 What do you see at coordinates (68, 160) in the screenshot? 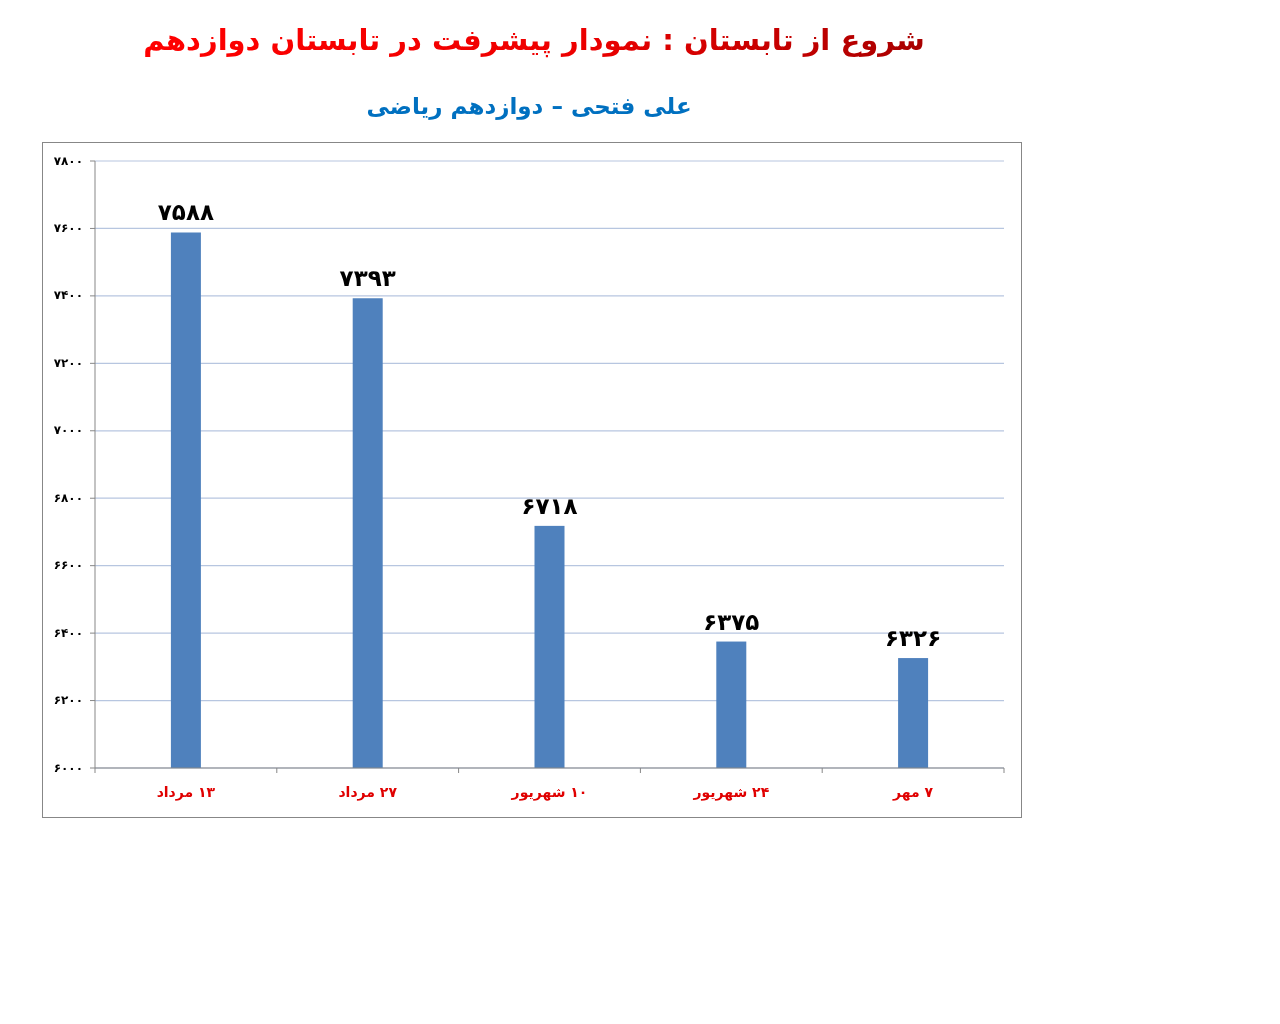
I see `y-tick-label: ۷۸۰۰` at bounding box center [68, 160].